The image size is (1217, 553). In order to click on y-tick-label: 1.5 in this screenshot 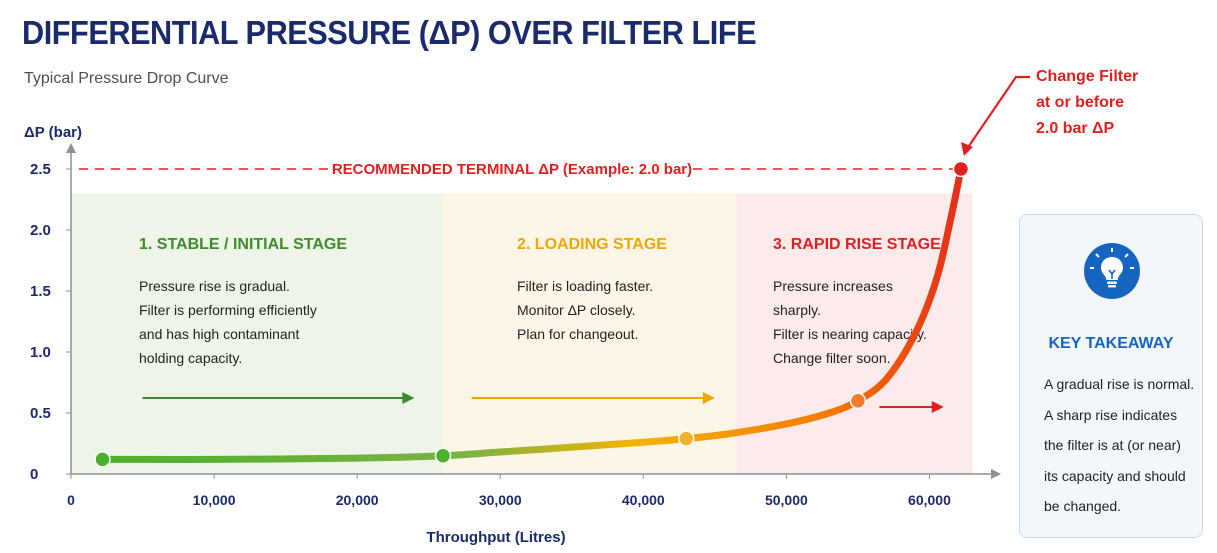, I will do `click(40, 291)`.